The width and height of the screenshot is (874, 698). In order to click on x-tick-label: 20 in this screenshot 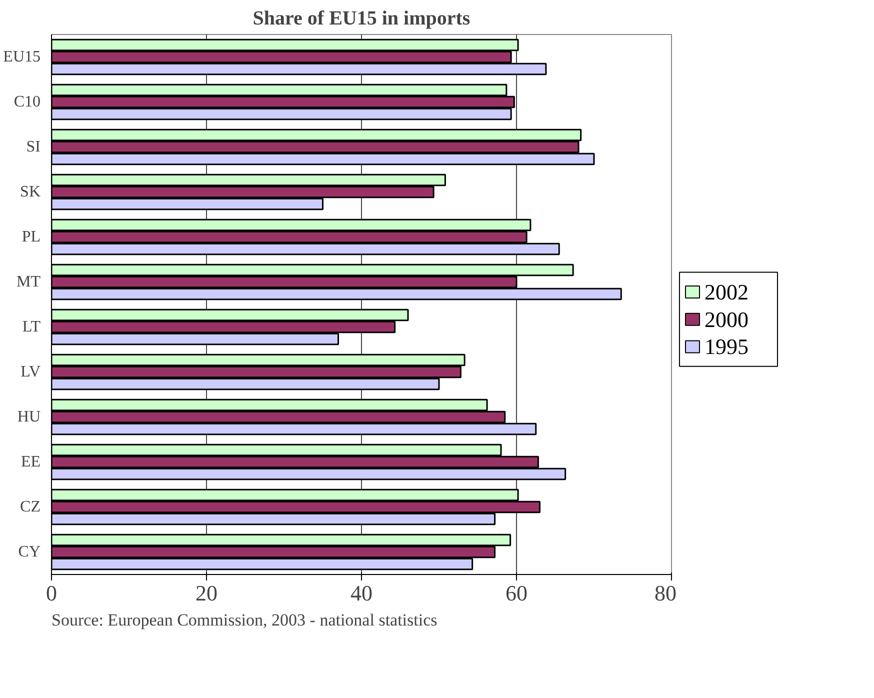, I will do `click(207, 593)`.